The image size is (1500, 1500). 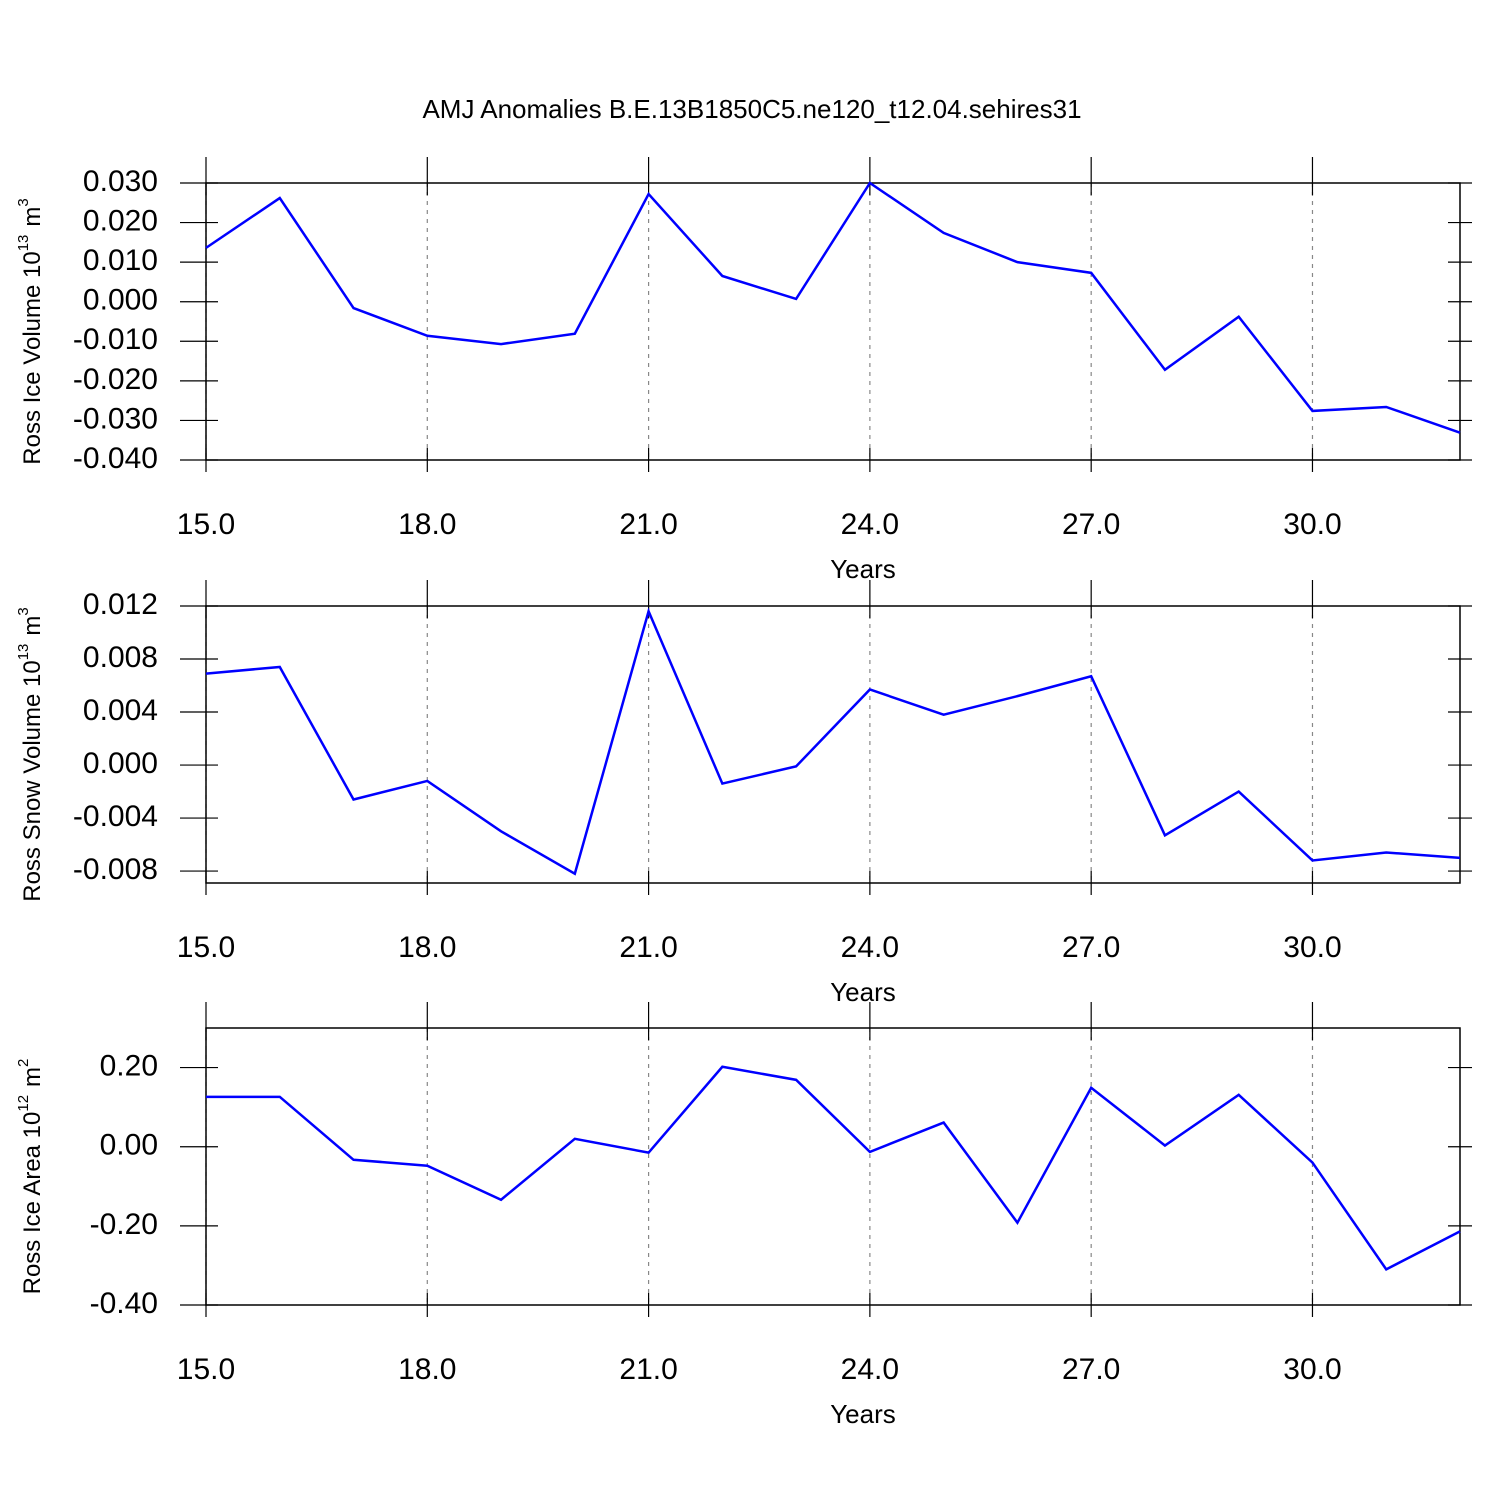 I want to click on y-title-unit-exp: 2, so click(x=23, y=1063).